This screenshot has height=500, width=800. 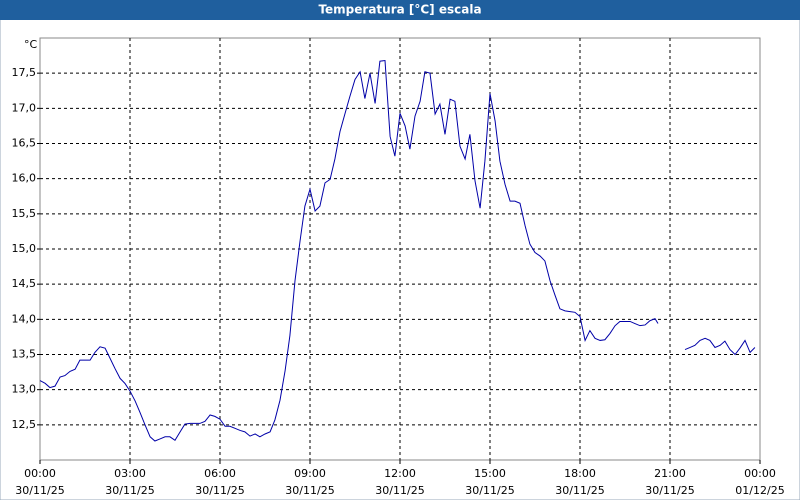 I want to click on x-tick-date: 01/12/25, so click(x=759, y=490).